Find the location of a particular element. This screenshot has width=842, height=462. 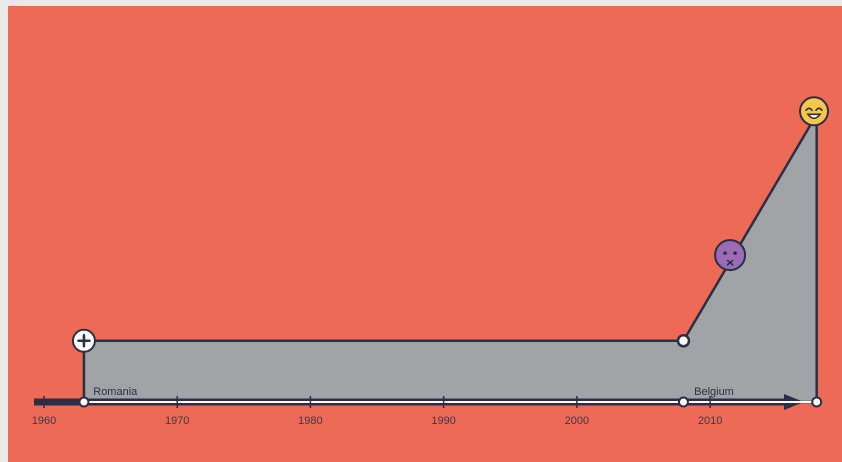

happy-face-circle is located at coordinates (814, 111).